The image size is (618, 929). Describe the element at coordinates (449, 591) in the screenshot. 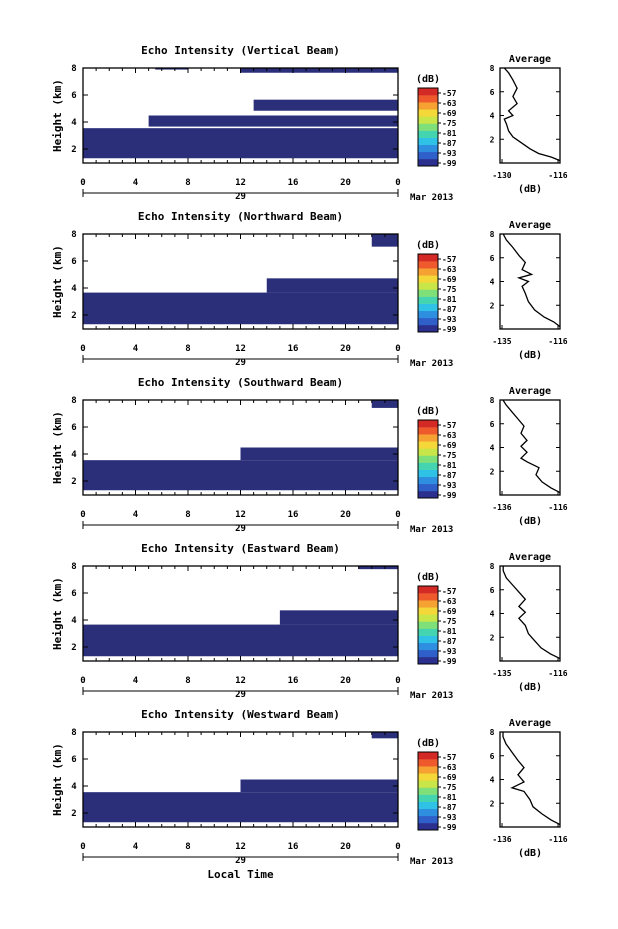

I see `colorbar-tick-label: -57` at that location.